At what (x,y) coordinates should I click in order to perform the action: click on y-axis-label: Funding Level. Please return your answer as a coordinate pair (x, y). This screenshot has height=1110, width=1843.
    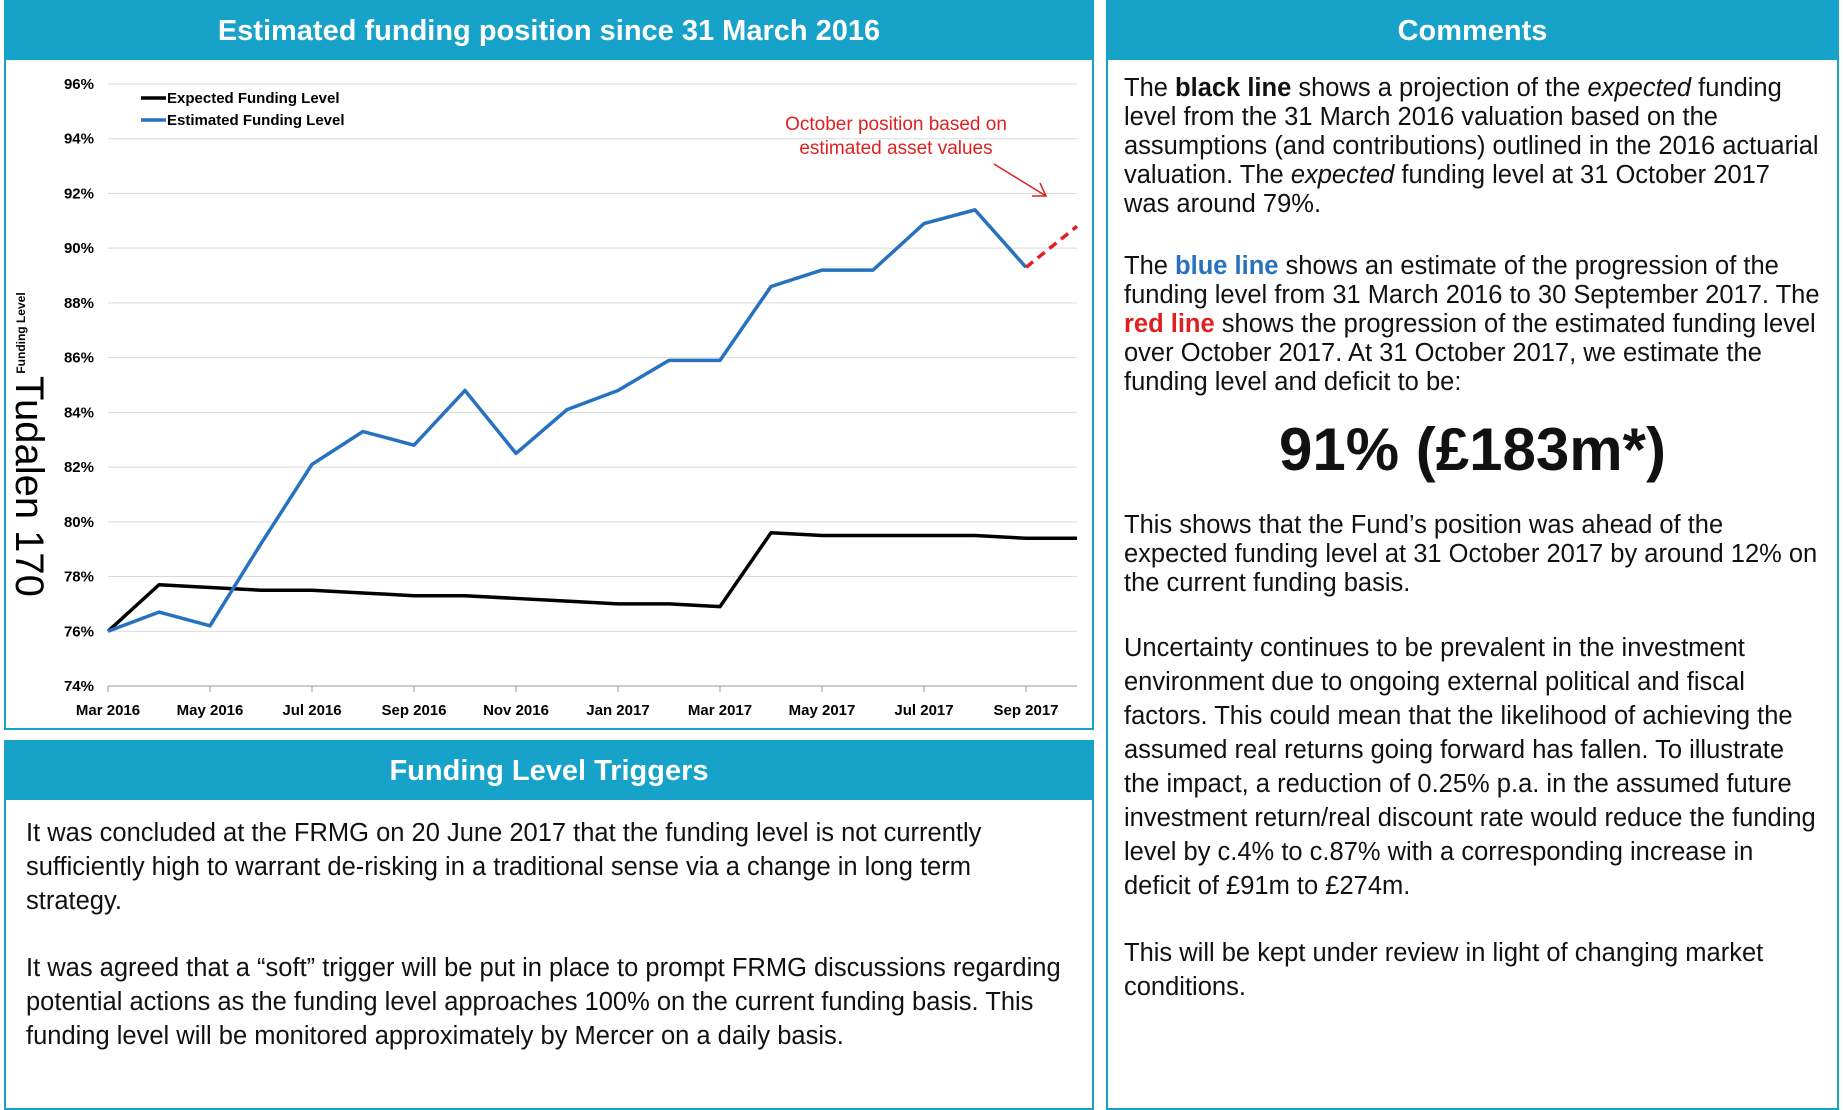
    Looking at the image, I should click on (21, 332).